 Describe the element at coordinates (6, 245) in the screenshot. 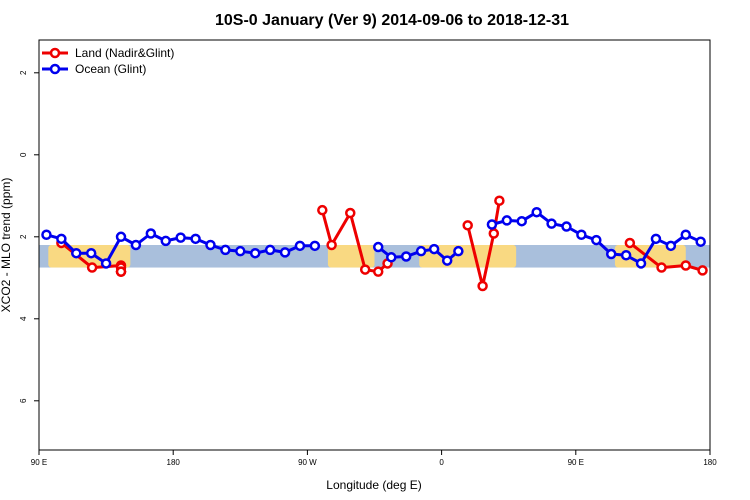

I see `y-axis-label: XCO2 - MLO trend (ppm)` at that location.